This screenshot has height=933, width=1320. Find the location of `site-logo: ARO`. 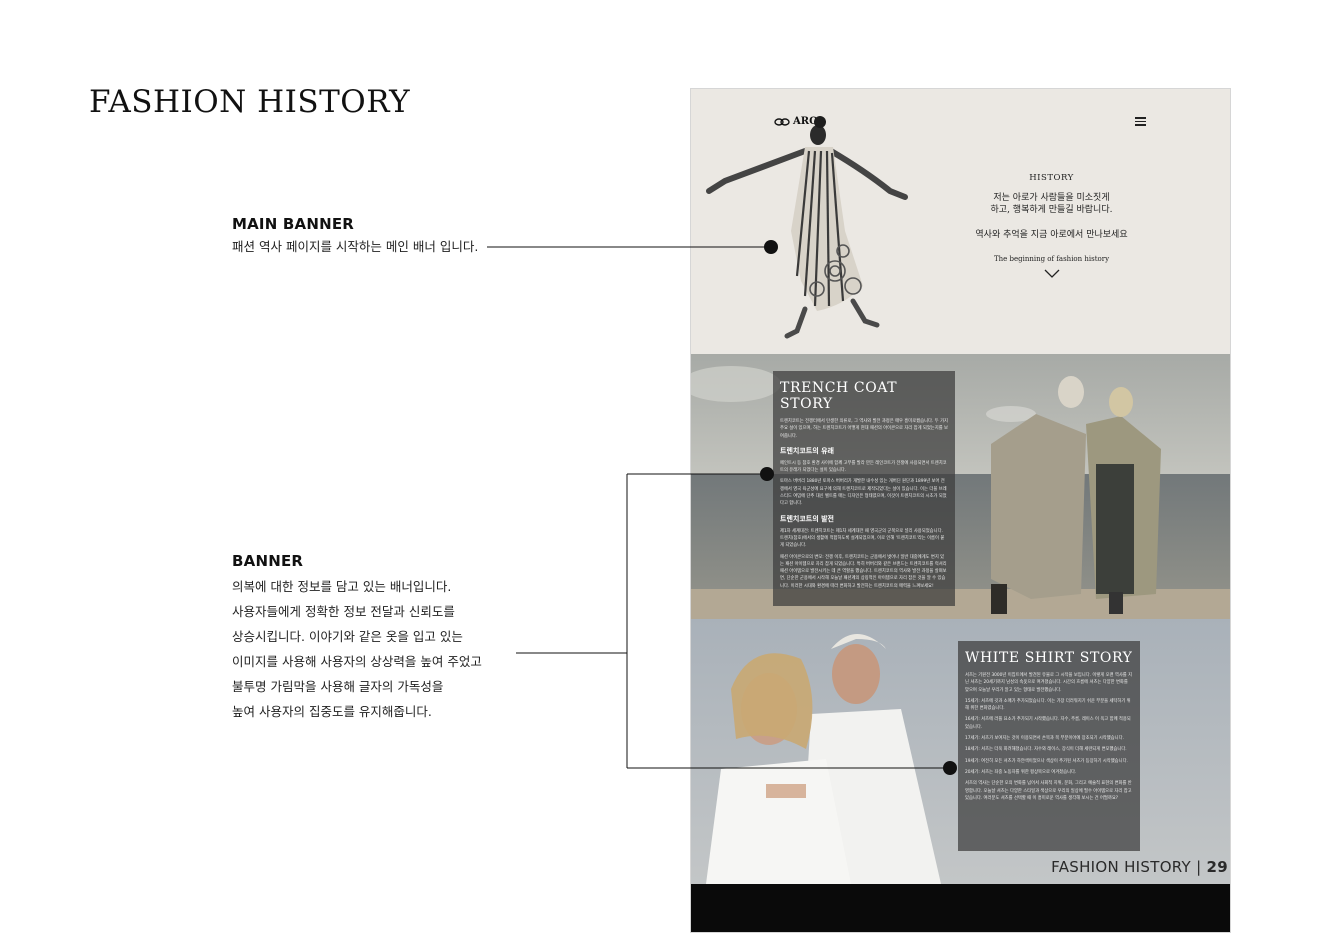

site-logo: ARO is located at coordinates (796, 121).